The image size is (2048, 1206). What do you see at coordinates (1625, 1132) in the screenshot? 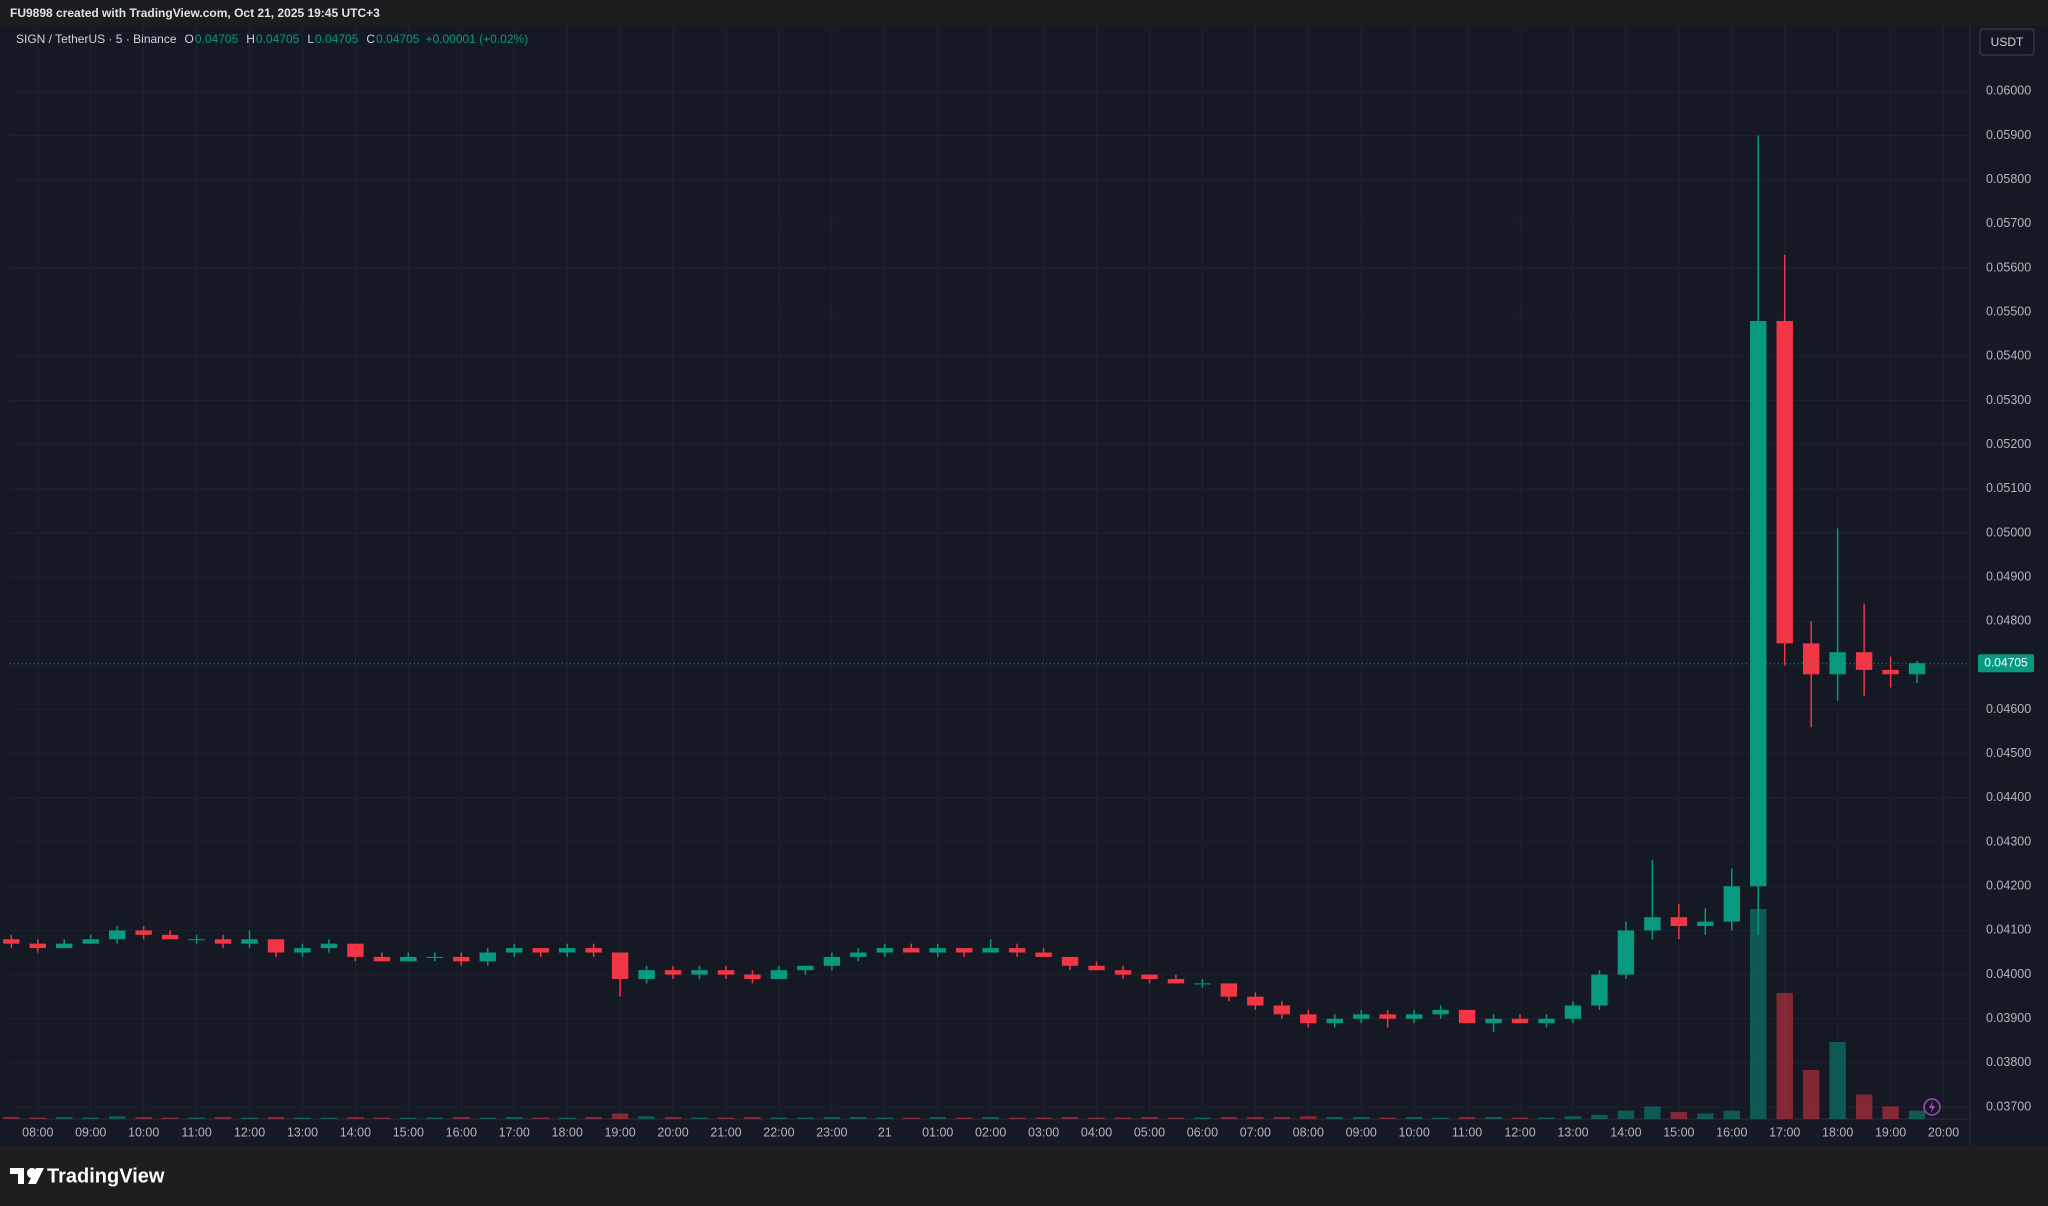
I see `x-tick-label: 14:00` at bounding box center [1625, 1132].